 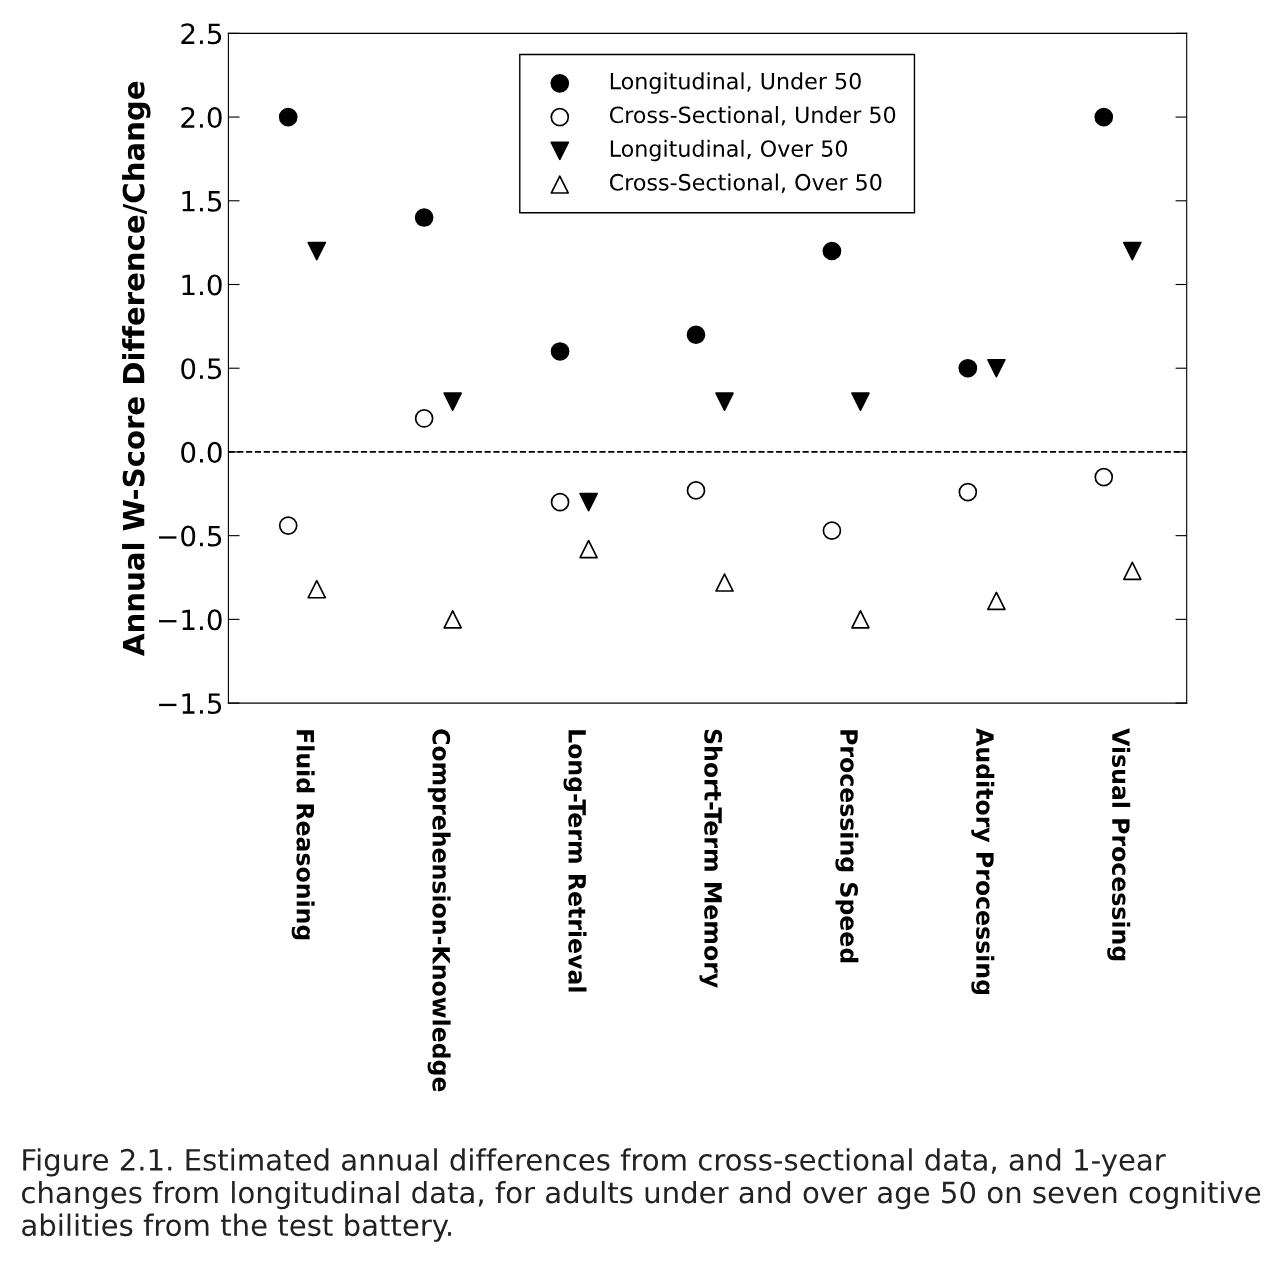 What do you see at coordinates (202, 285) in the screenshot?
I see `y-tick-label: 1.0` at bounding box center [202, 285].